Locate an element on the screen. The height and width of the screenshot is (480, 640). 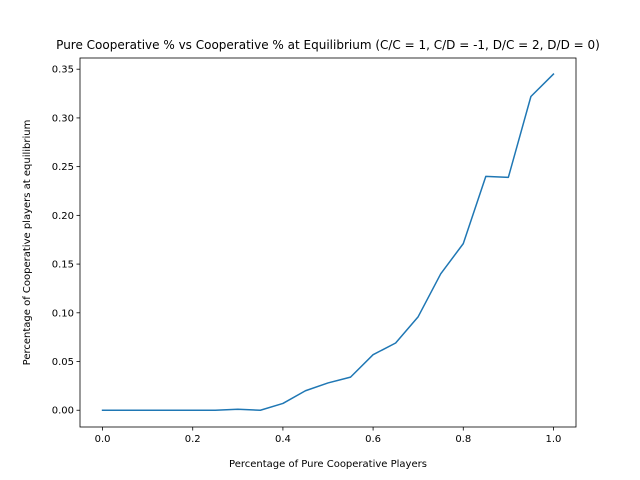
y-tick-label: 0.35 is located at coordinates (63, 70).